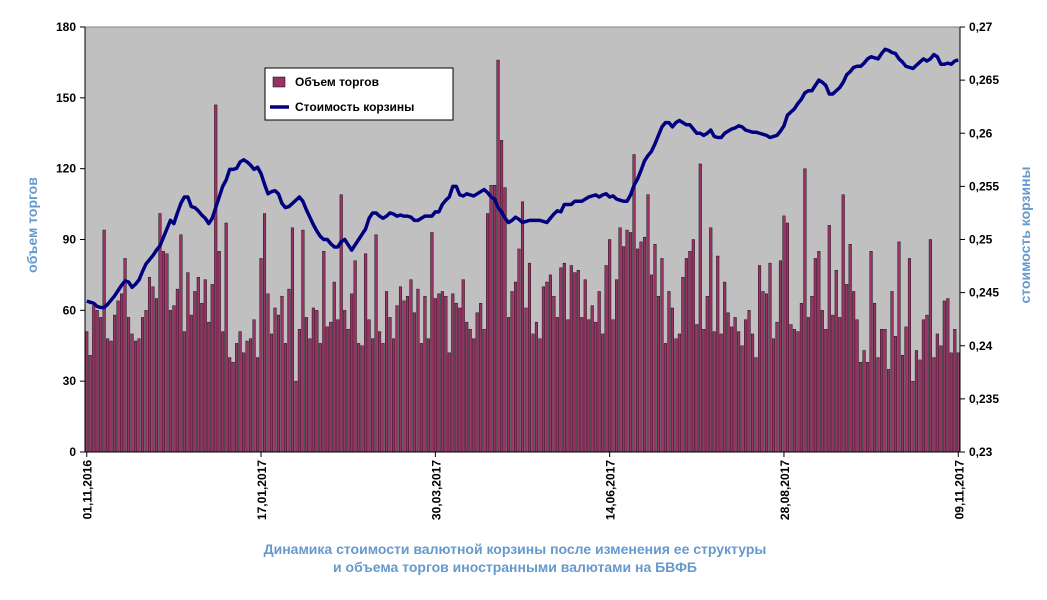  I want to click on y2-tick-label: 0,25, so click(981, 240).